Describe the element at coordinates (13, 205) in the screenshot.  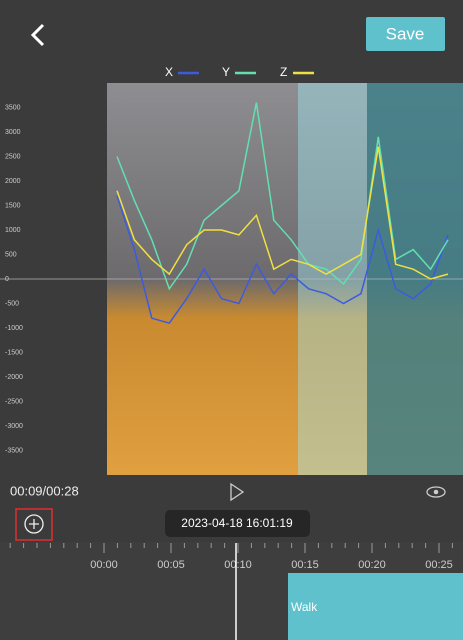
I see `y-tick-label: 1500` at that location.